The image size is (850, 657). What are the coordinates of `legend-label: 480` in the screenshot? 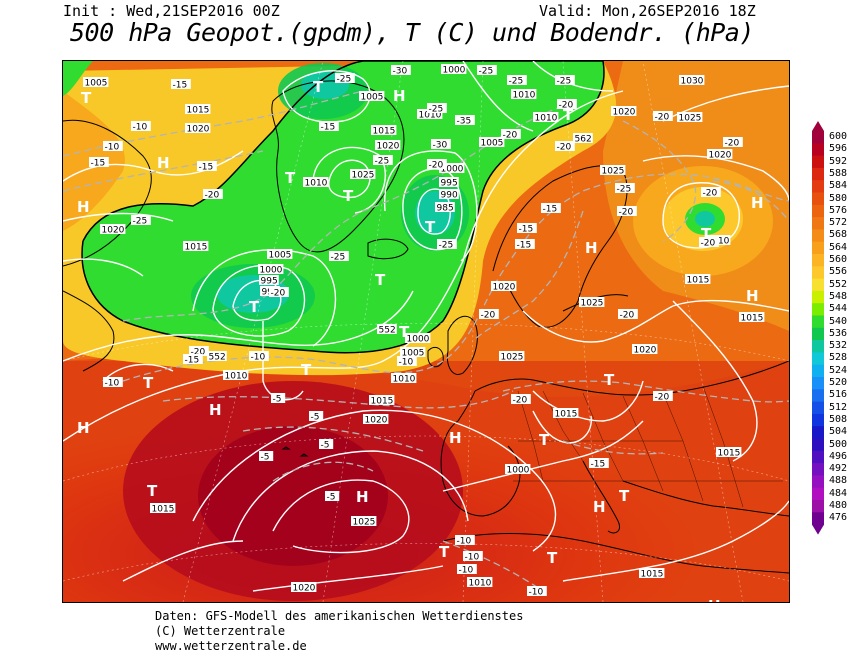 It's located at (838, 505).